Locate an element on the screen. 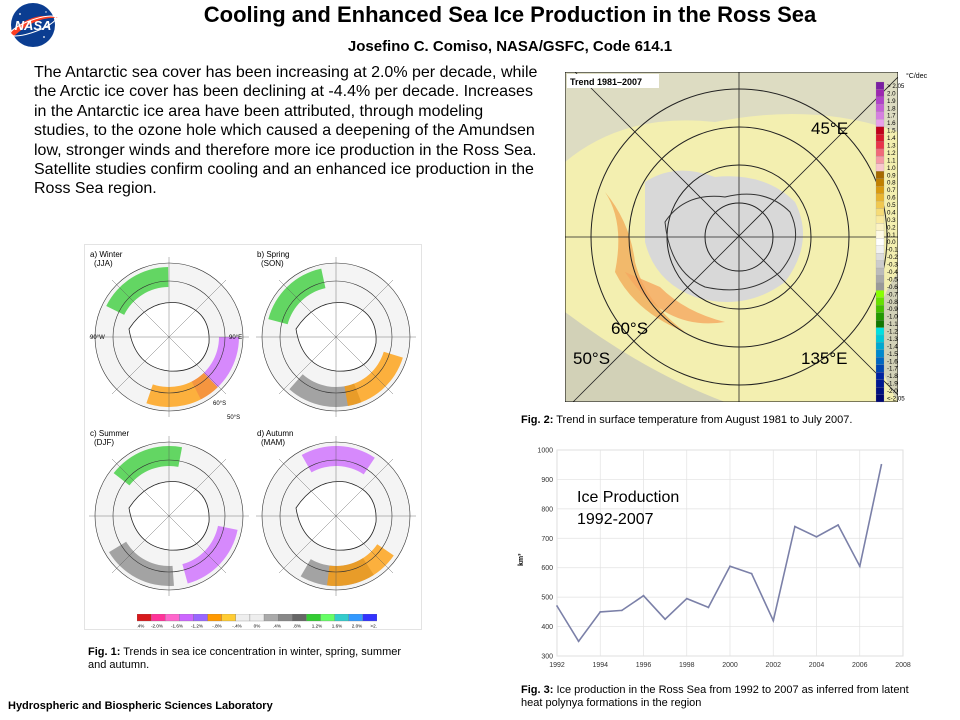 Image resolution: width=960 pixels, height=720 pixels. colorbar-tick-label: 2.0% is located at coordinates (357, 626).